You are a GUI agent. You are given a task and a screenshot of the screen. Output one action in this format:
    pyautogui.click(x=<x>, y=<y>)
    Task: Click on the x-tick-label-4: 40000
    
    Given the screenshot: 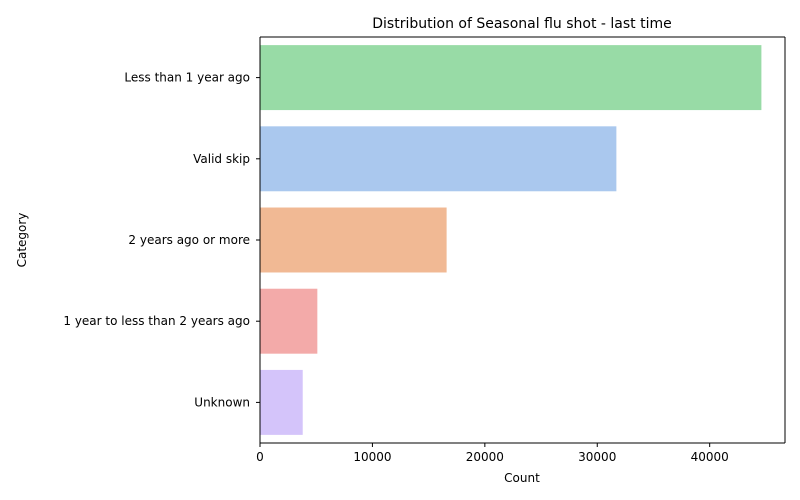 What is the action you would take?
    pyautogui.click(x=710, y=457)
    